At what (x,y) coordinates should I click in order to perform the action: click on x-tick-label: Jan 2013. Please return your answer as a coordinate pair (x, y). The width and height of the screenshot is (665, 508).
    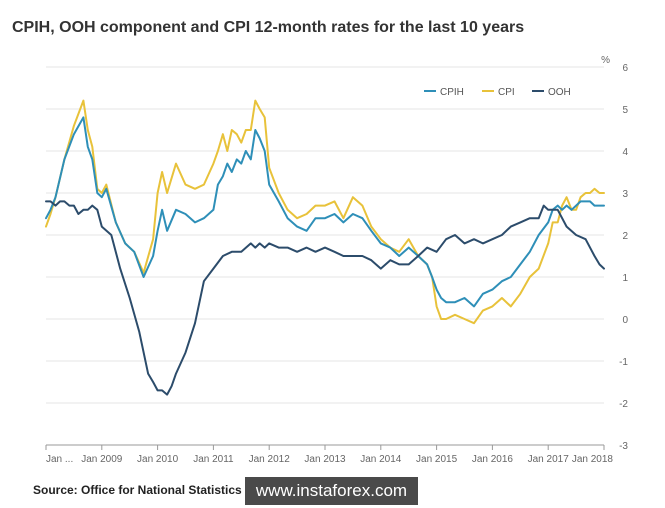
    Looking at the image, I should click on (325, 459).